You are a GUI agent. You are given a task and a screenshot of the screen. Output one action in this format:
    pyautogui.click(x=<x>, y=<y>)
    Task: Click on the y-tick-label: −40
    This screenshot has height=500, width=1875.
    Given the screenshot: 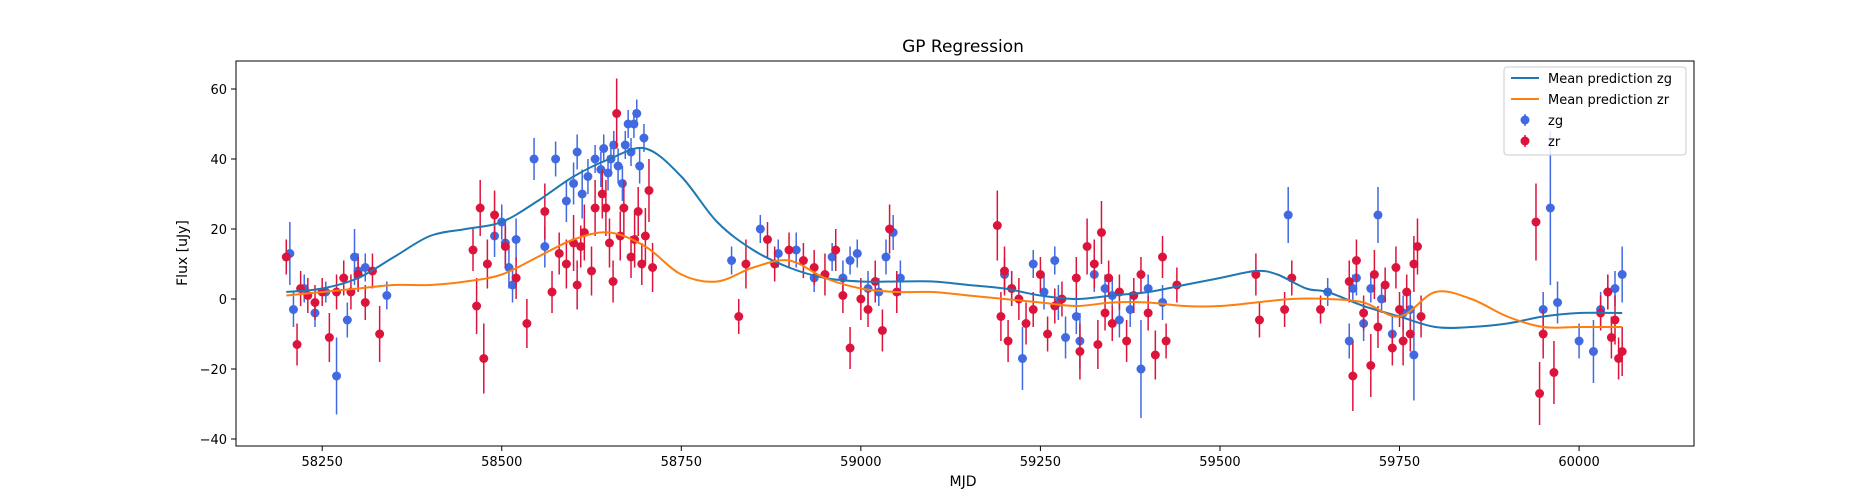 What is the action you would take?
    pyautogui.click(x=213, y=440)
    